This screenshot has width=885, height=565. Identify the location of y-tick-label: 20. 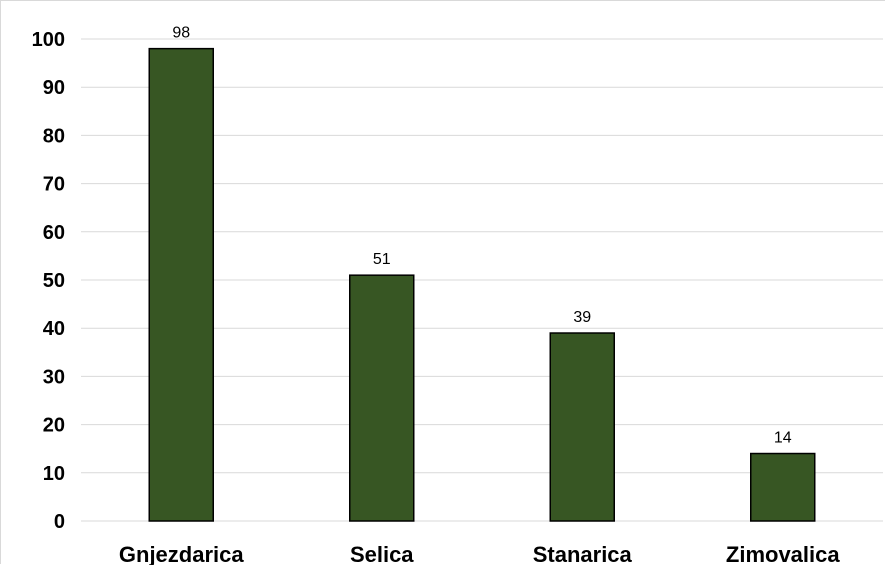
(54, 426).